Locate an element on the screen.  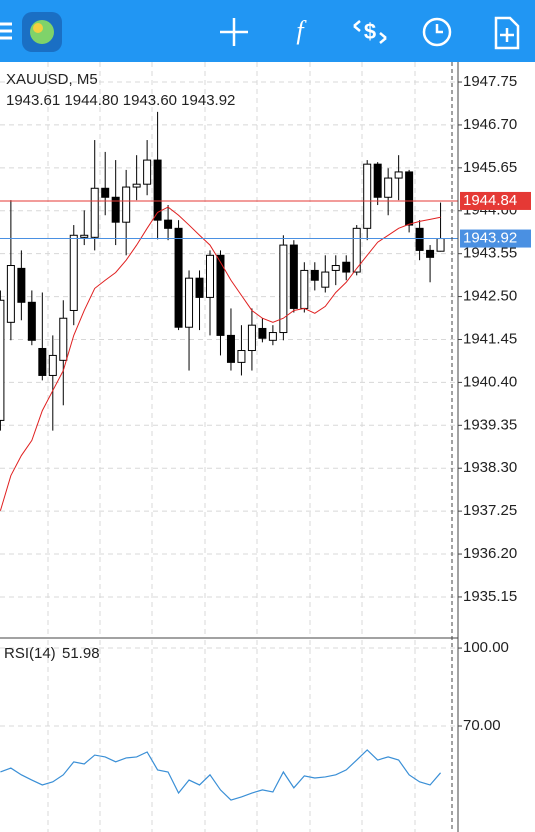
y-tick-label: 70.00 is located at coordinates (482, 725).